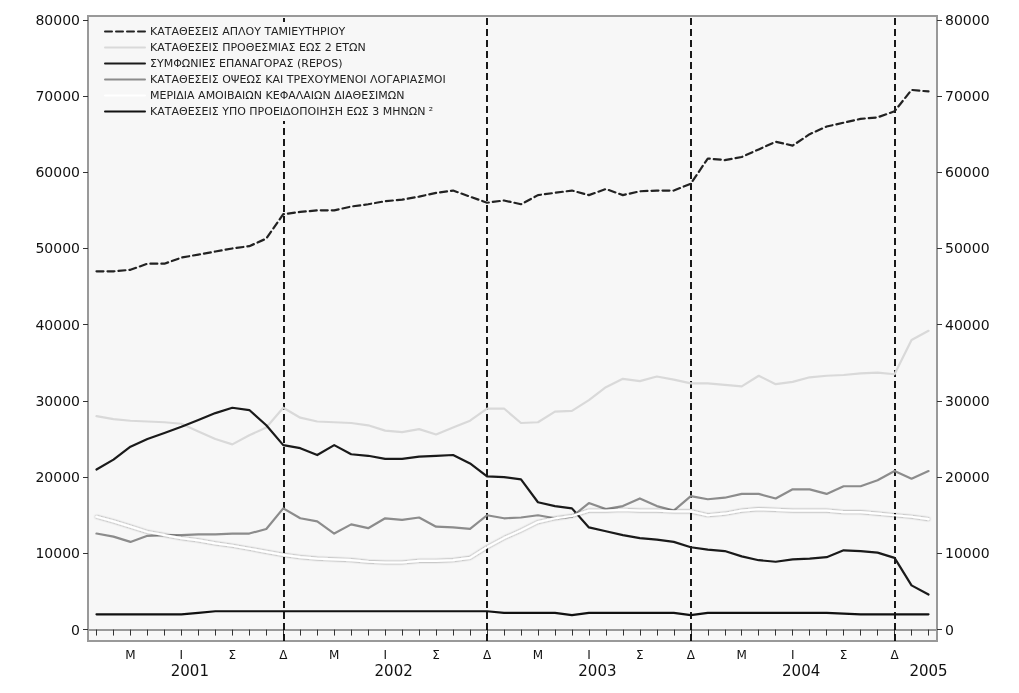 The height and width of the screenshot is (693, 1019). I want to click on y2-tick-label: 80000, so click(967, 19).